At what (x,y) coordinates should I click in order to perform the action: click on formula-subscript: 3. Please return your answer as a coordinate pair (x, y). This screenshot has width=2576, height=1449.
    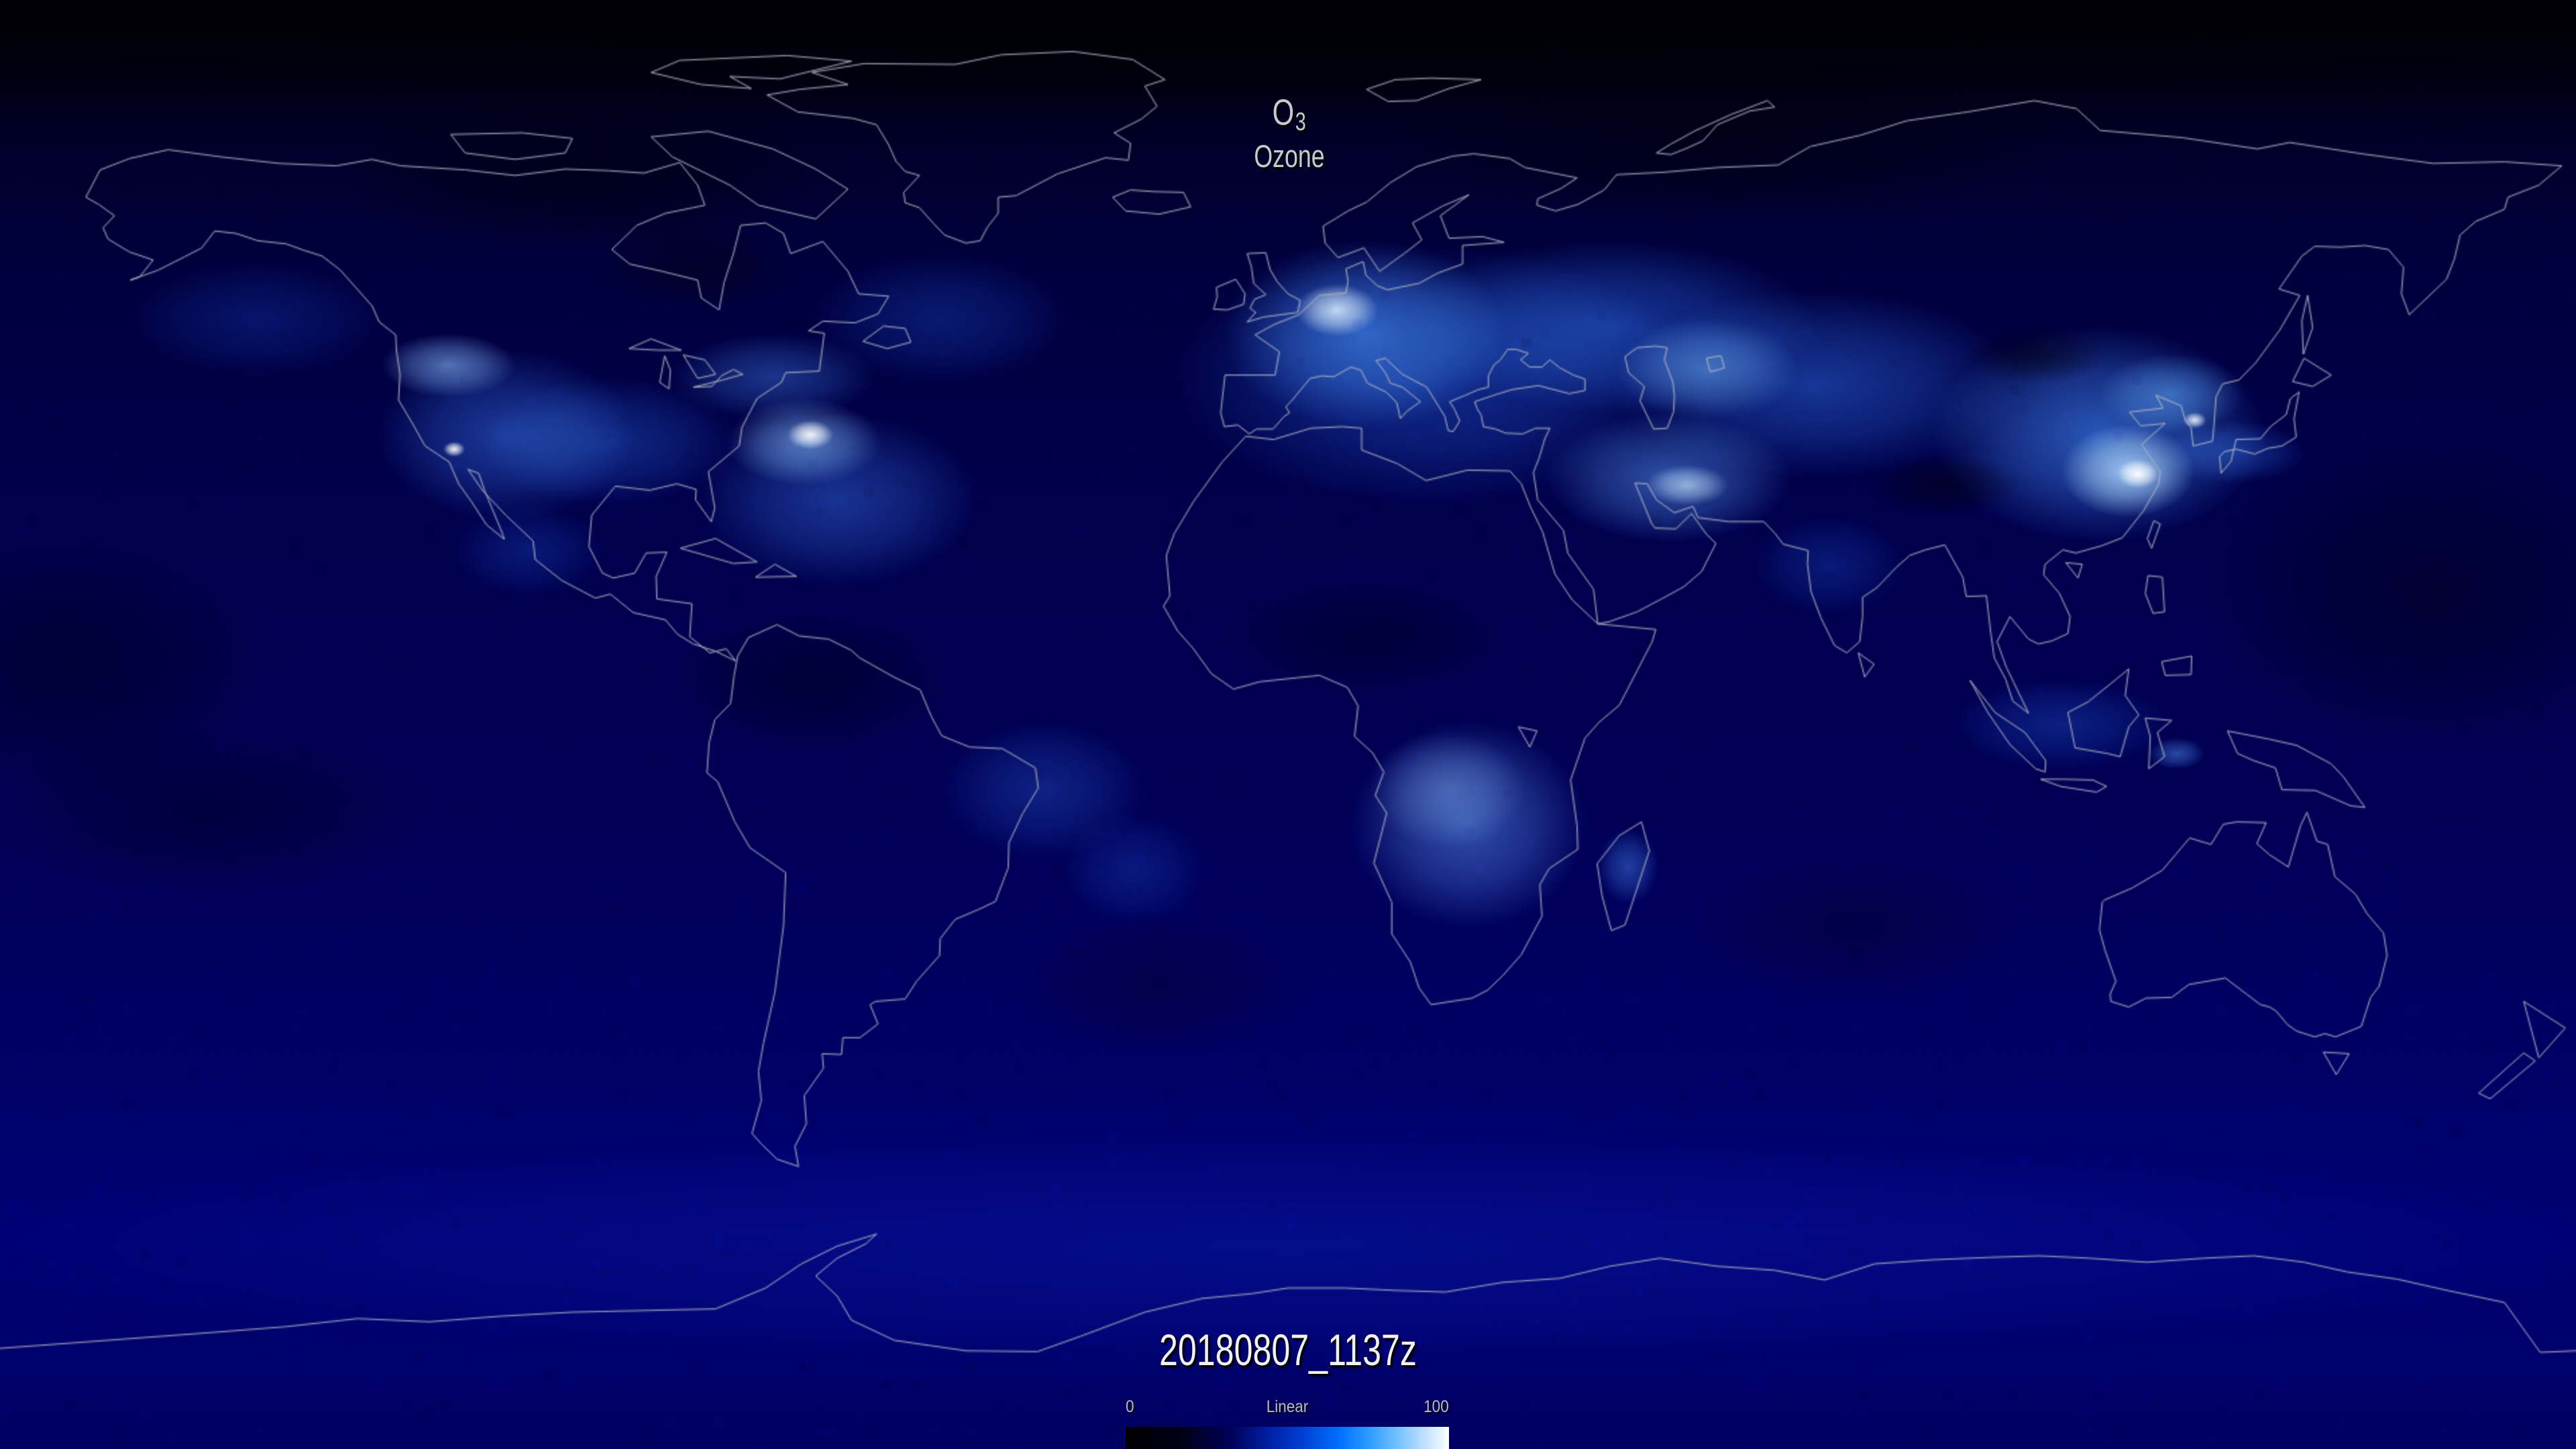
    Looking at the image, I should click on (1301, 122).